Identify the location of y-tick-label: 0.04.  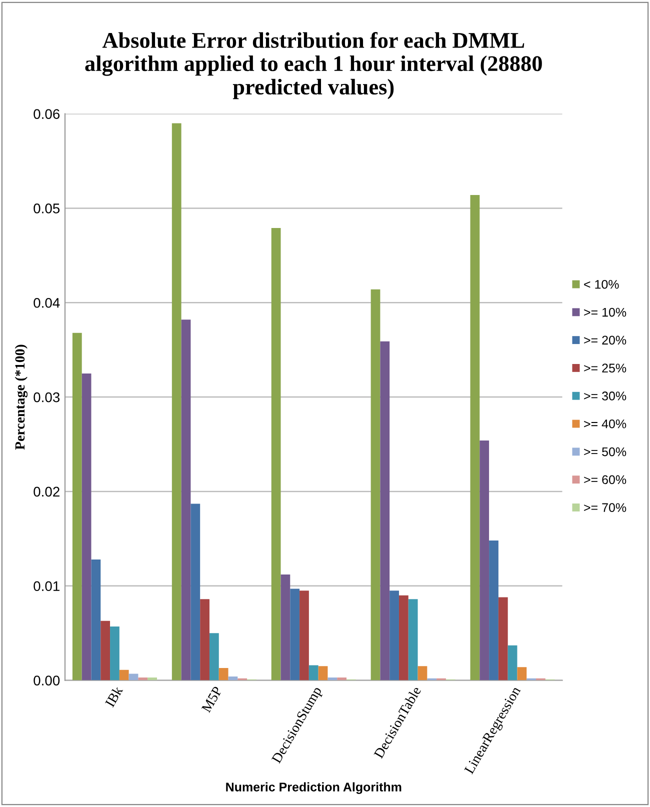
(47, 303).